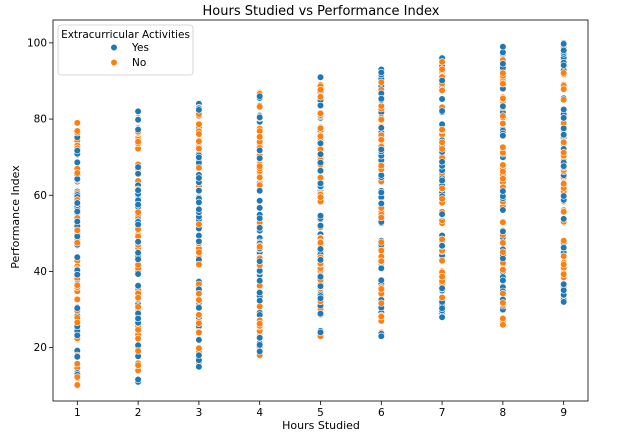 The height and width of the screenshot is (433, 638). I want to click on x-tick-label: 2, so click(138, 413).